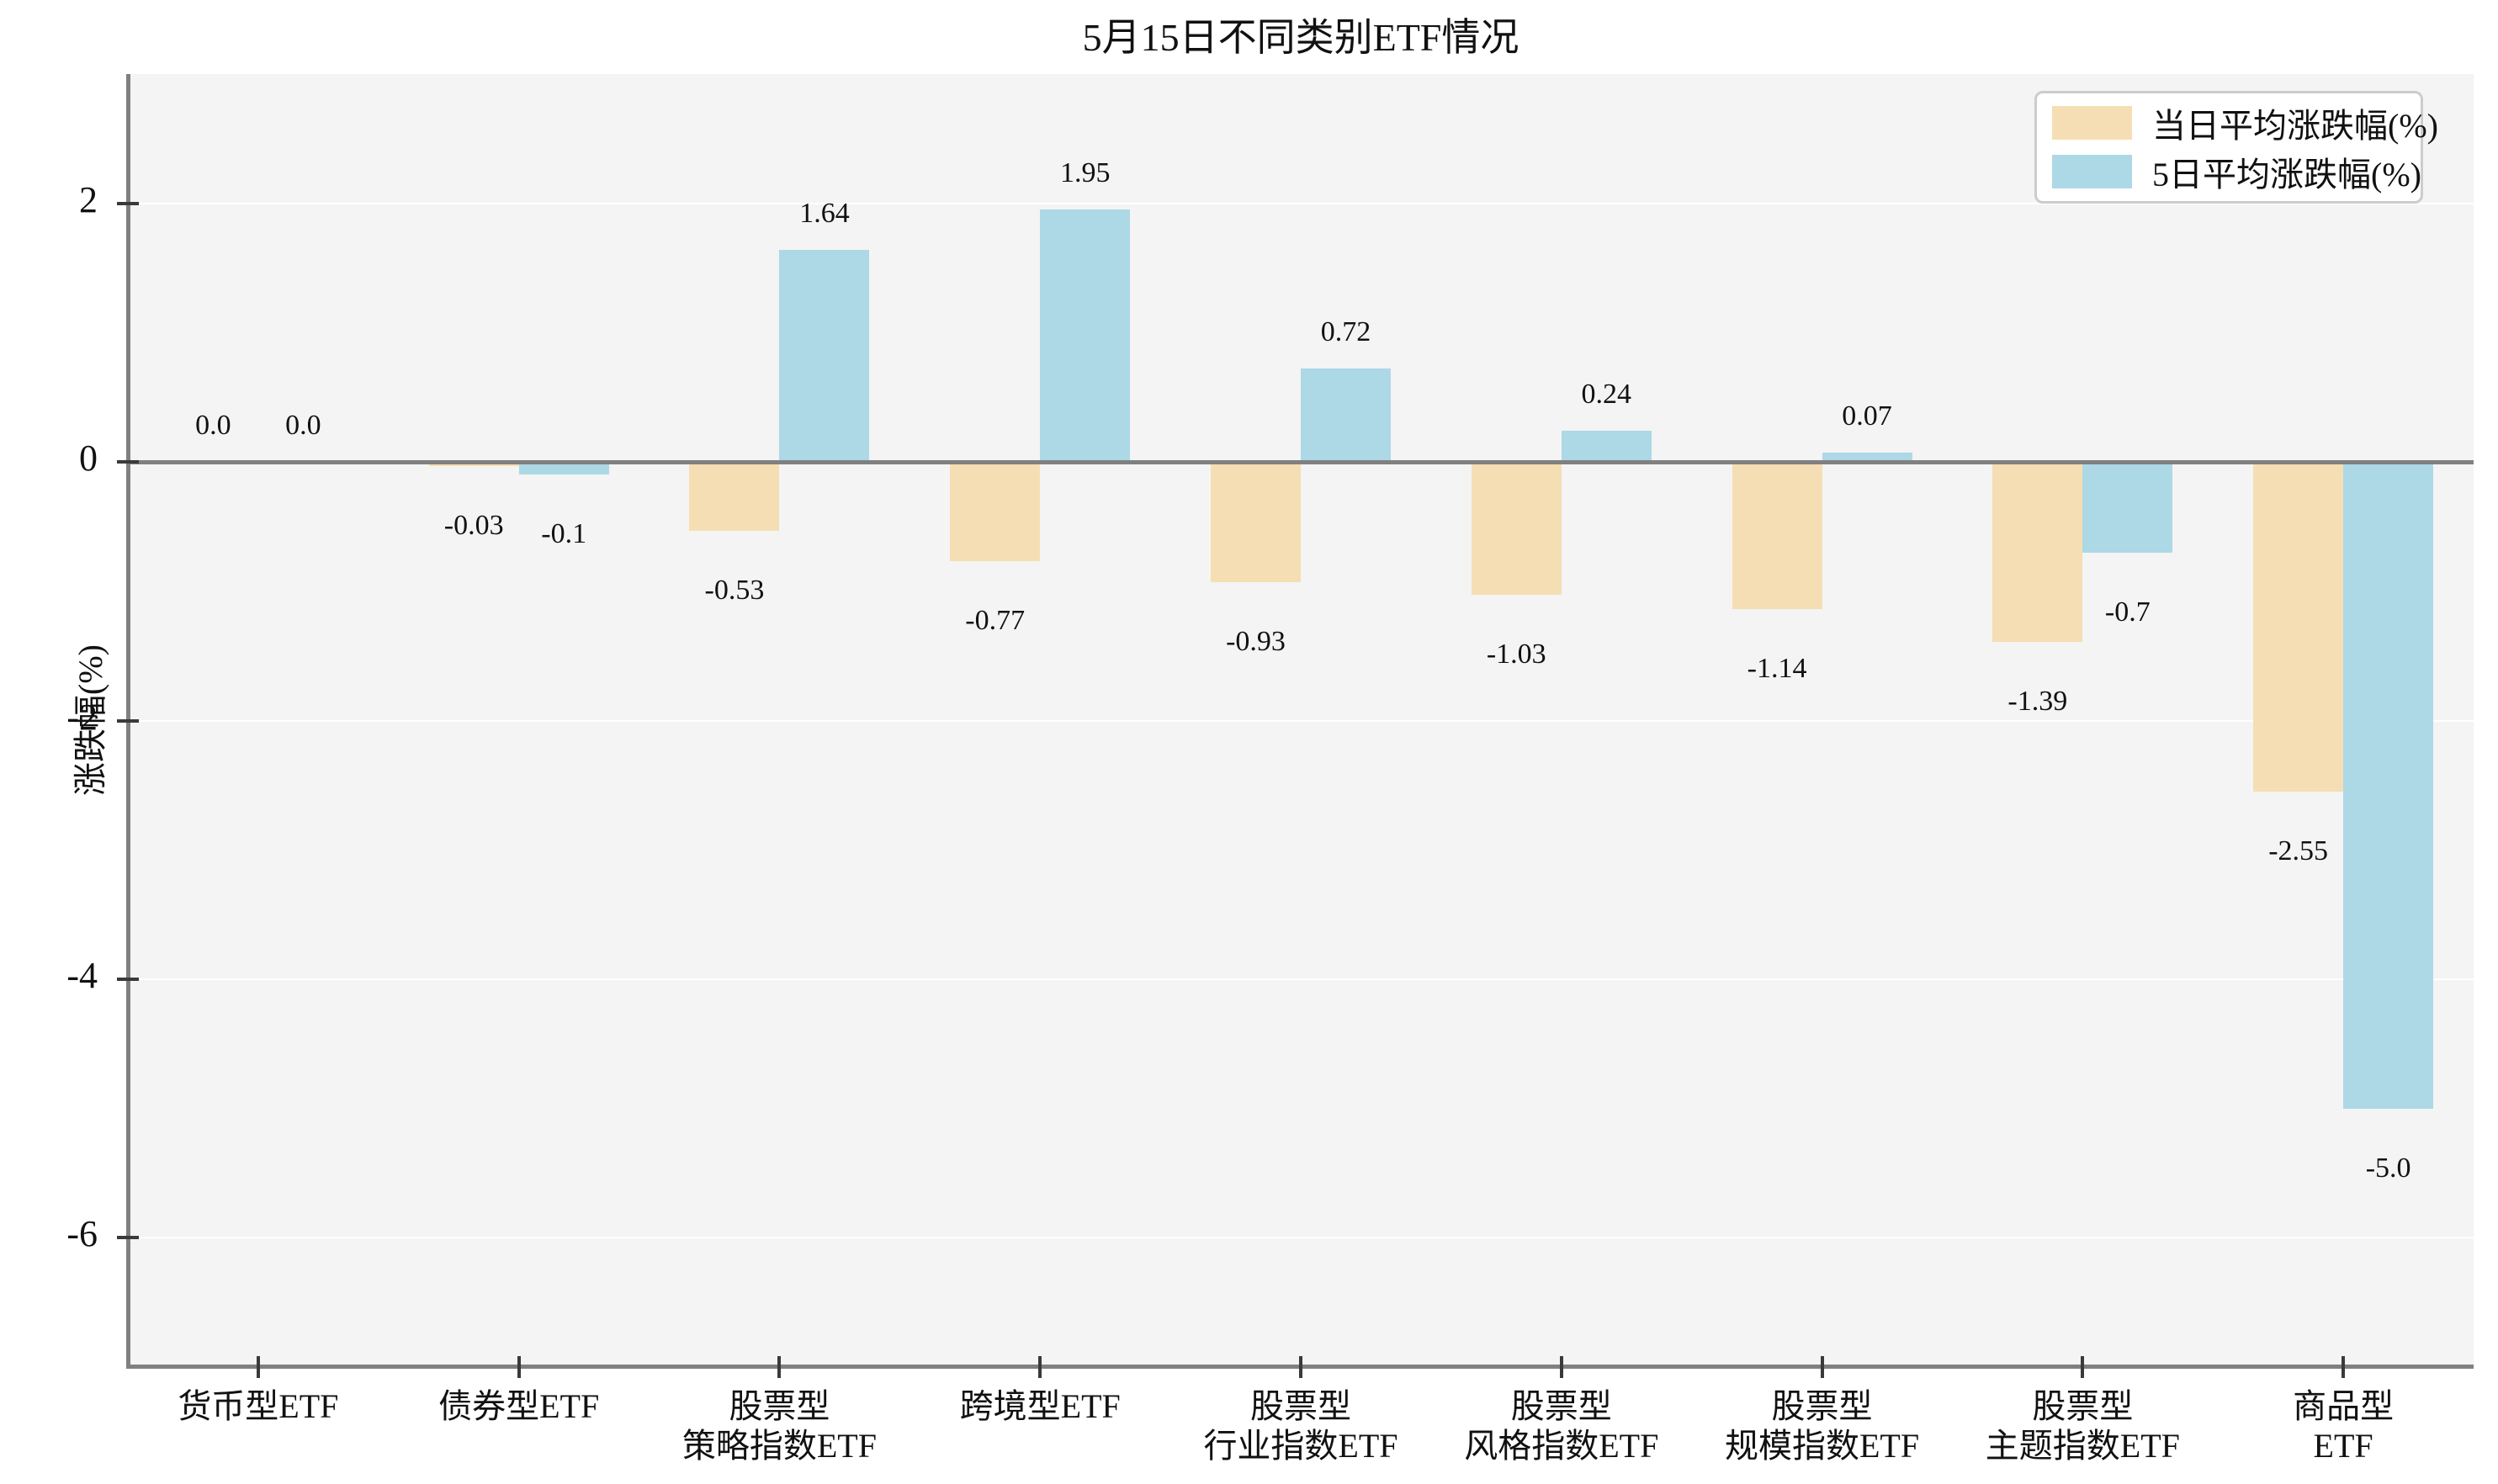  Describe the element at coordinates (2082, 1426) in the screenshot. I see `x-tick-label-7: 股票型 主题指数ETF` at that location.